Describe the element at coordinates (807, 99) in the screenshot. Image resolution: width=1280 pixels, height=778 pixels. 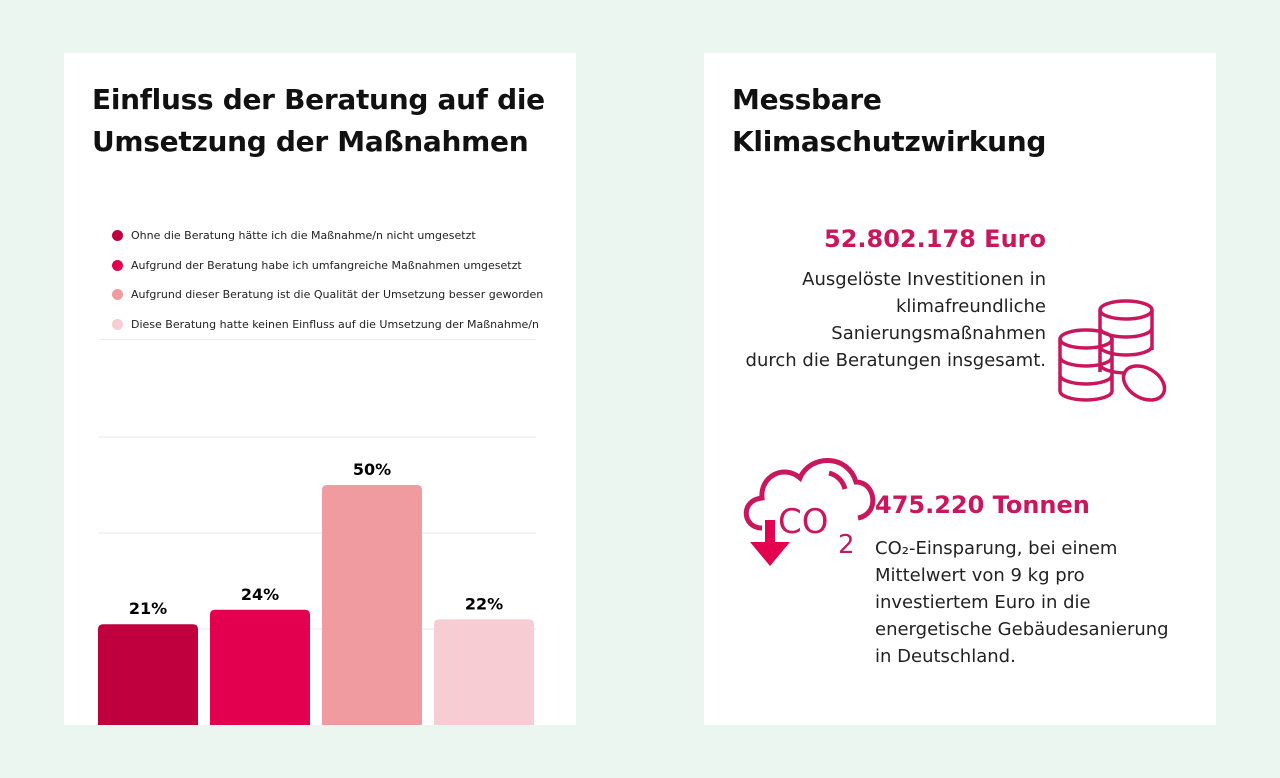
I see `title-line: Messbare` at that location.